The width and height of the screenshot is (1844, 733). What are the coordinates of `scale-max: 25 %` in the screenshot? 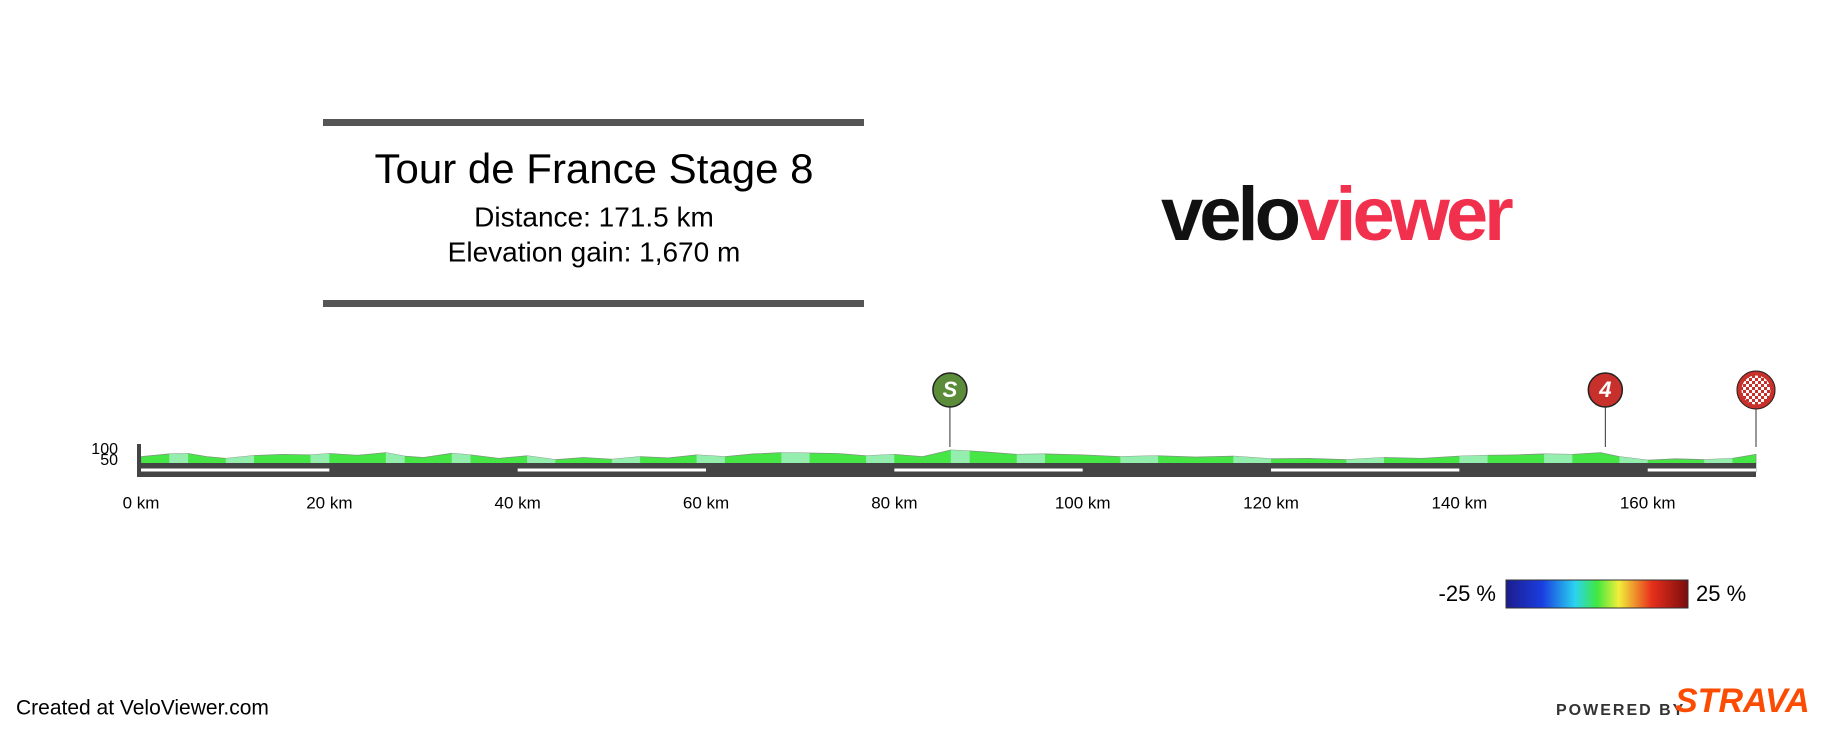 It's located at (1721, 593).